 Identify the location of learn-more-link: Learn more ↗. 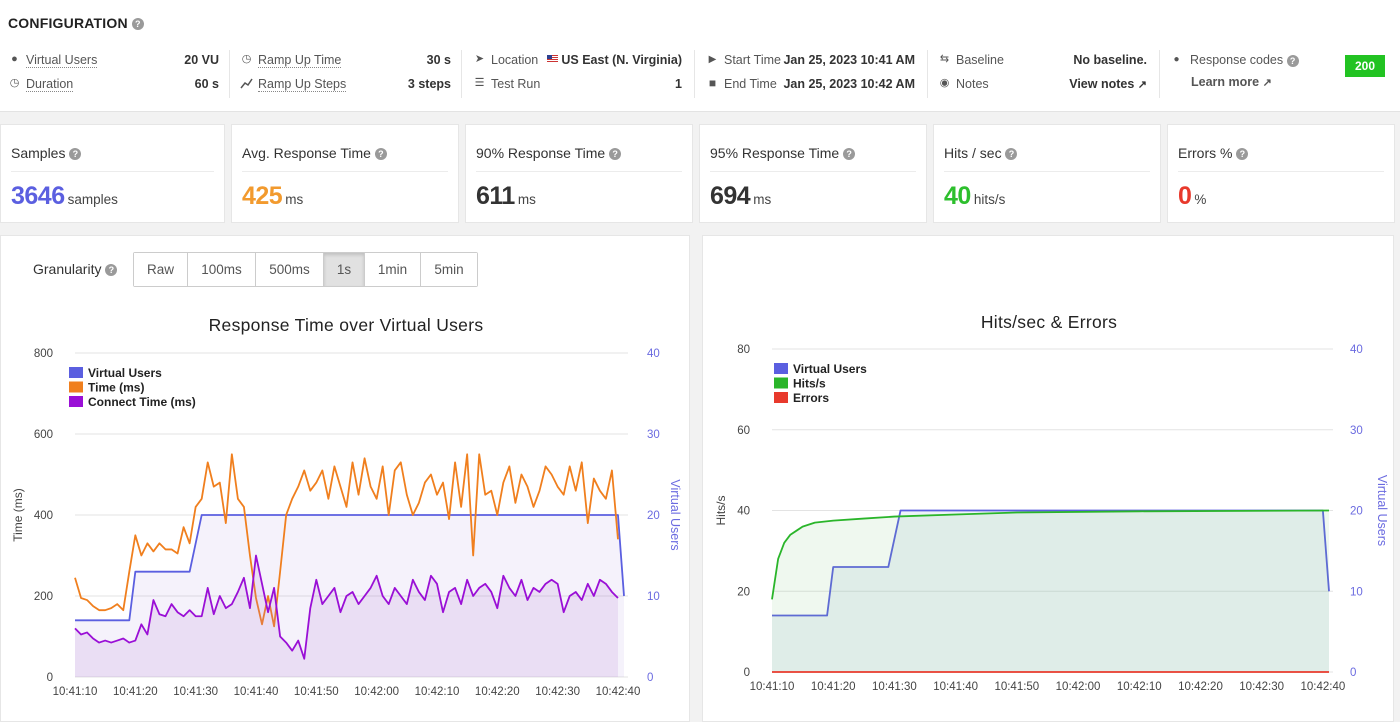
(1231, 82).